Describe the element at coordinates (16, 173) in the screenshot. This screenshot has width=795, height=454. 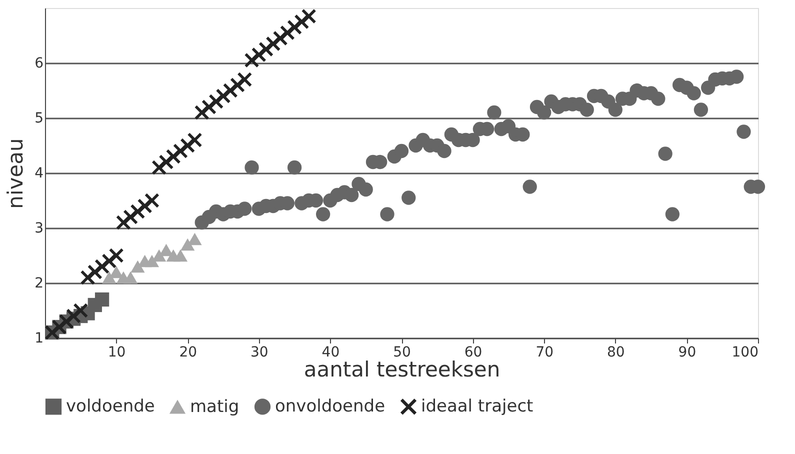
I see `y-axis-title: niveau` at that location.